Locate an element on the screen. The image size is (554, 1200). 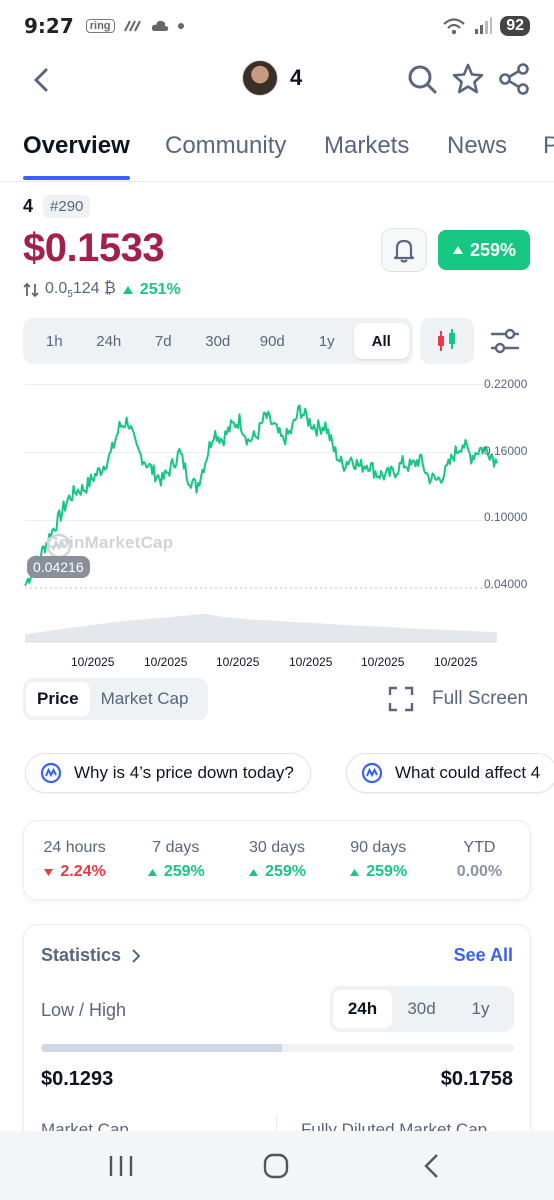
full-screen-button: Full Screen is located at coordinates (458, 699).